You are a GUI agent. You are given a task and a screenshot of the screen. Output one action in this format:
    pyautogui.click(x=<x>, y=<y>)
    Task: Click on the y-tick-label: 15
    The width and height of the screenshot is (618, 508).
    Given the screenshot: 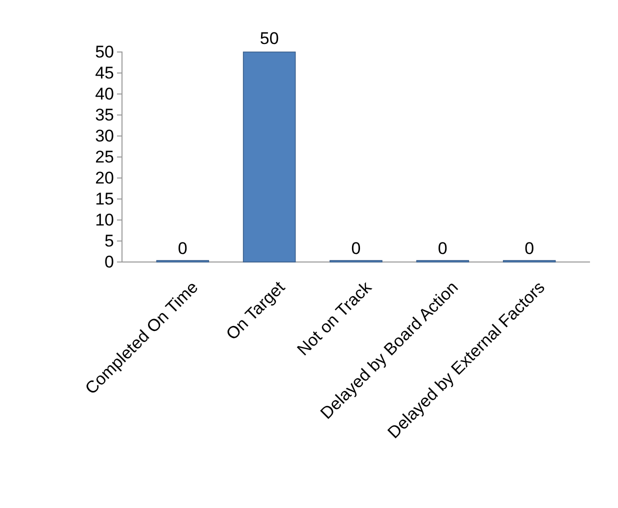 What is the action you would take?
    pyautogui.click(x=104, y=198)
    